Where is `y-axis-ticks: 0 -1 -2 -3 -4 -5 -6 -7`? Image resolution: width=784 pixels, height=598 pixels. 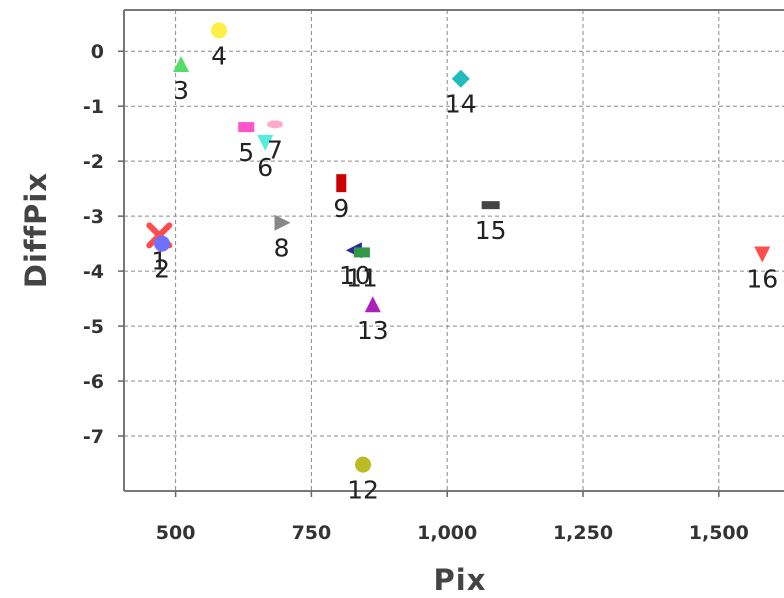 y-axis-ticks: 0 -1 -2 -3 -4 -5 -6 -7 is located at coordinates (103, 244).